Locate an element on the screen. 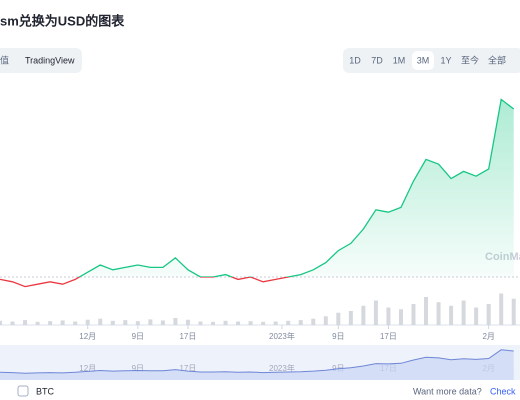  nav-area is located at coordinates (257, 364).